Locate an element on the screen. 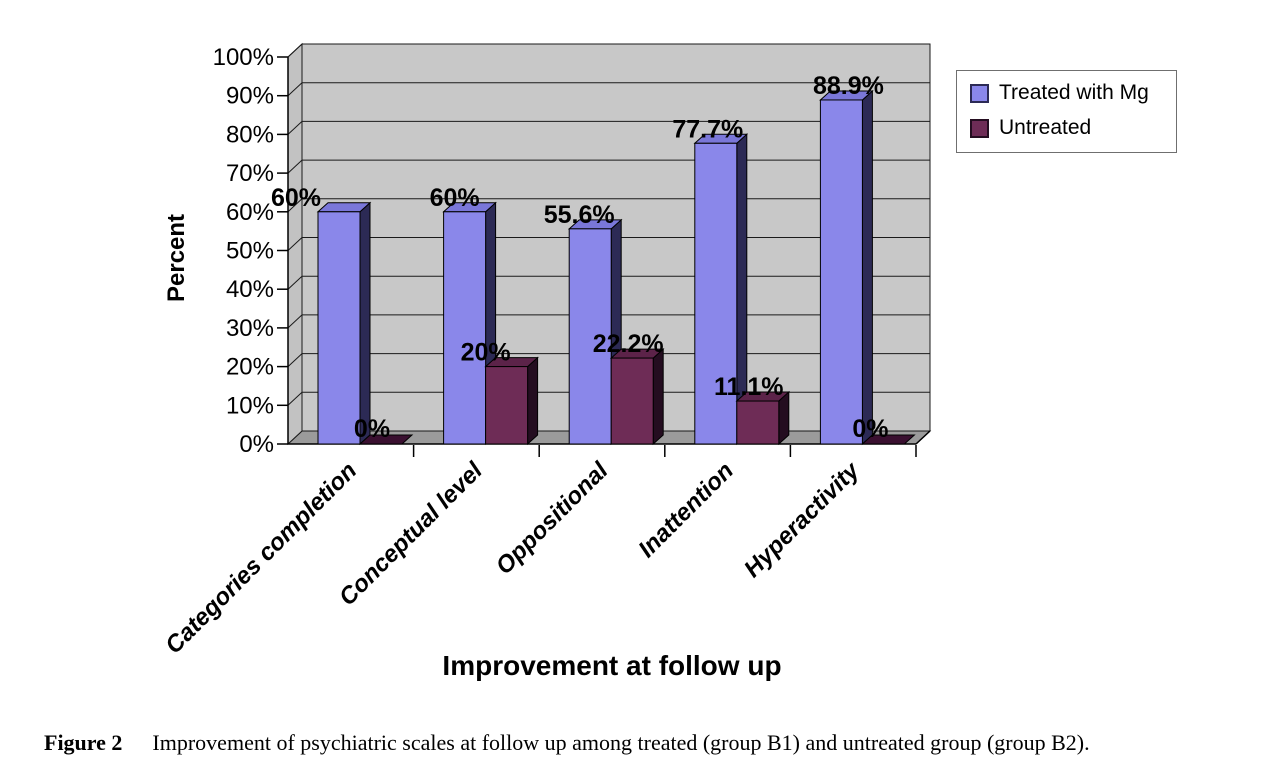  legend-swatch-untreated-icon is located at coordinates (979, 128).